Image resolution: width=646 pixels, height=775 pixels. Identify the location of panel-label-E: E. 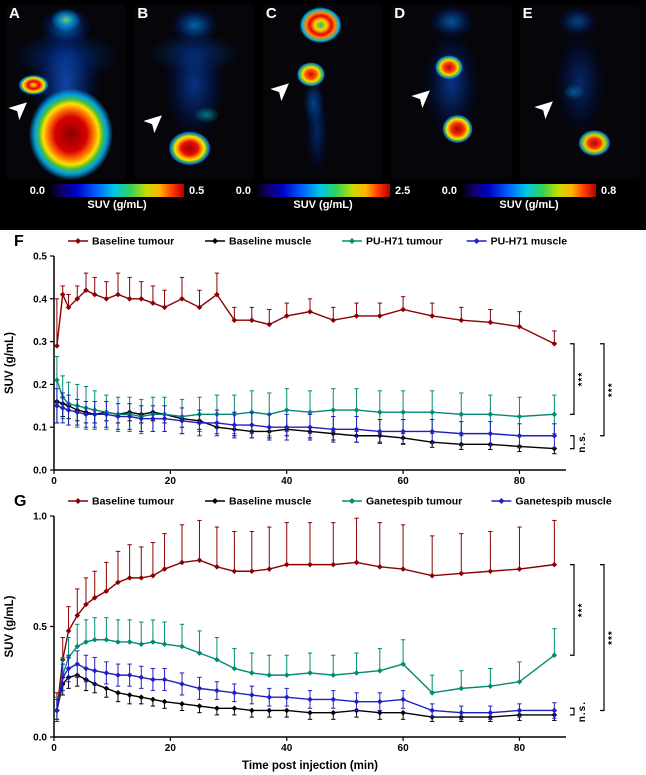
(527, 13).